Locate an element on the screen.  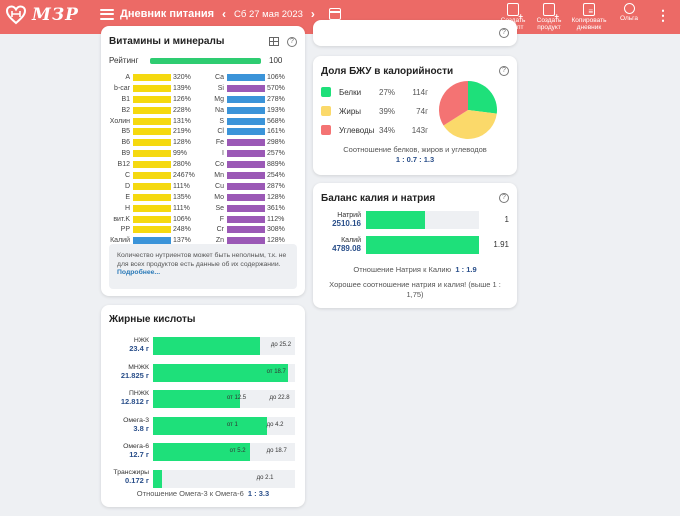
copy-diary-button: Копировать дневник is located at coordinates (589, 17).